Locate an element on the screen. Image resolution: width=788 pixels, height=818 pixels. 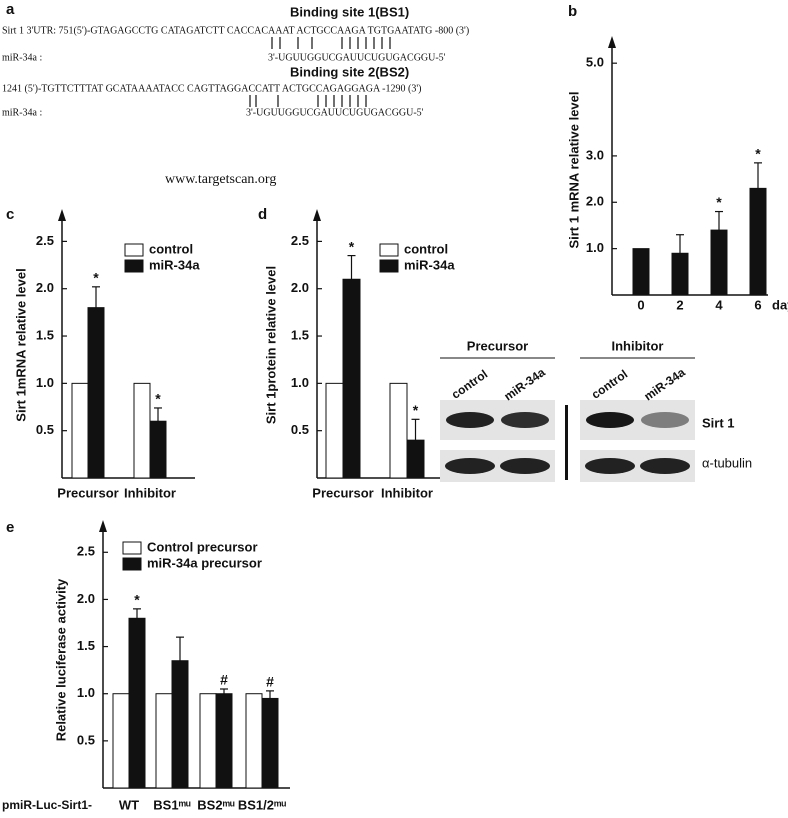
mirna-name: miR-34a : is located at coordinates (22, 112).